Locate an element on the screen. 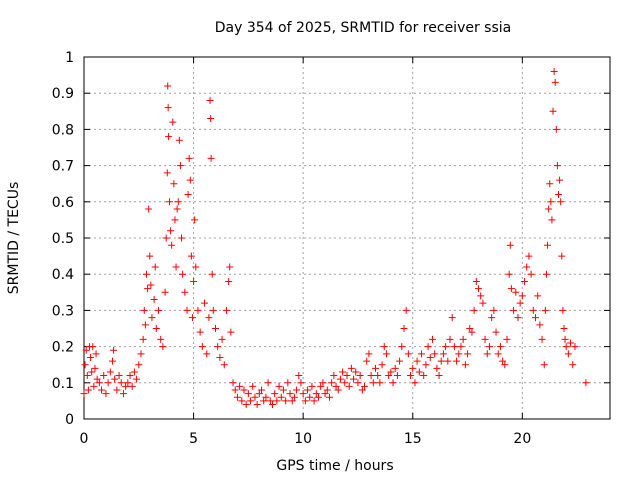 Image resolution: width=640 pixels, height=480 pixels. x-tick-label: 0 is located at coordinates (84, 439).